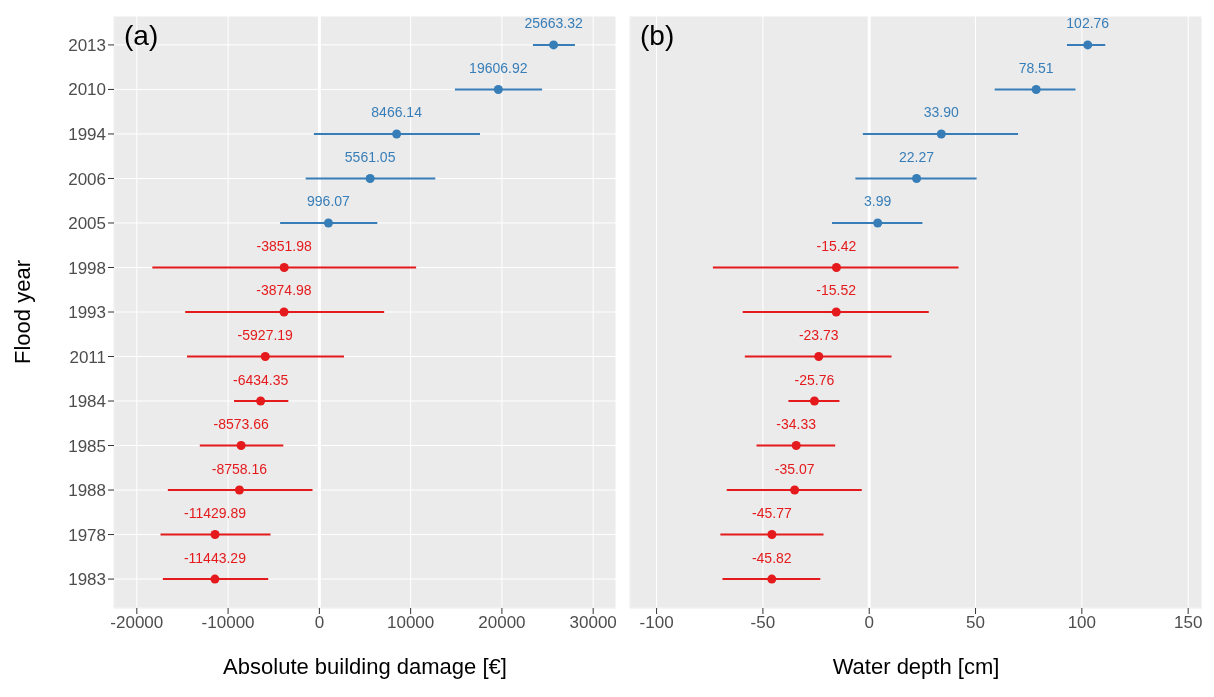  I want to click on y-tick-label: 1994, so click(87, 134).